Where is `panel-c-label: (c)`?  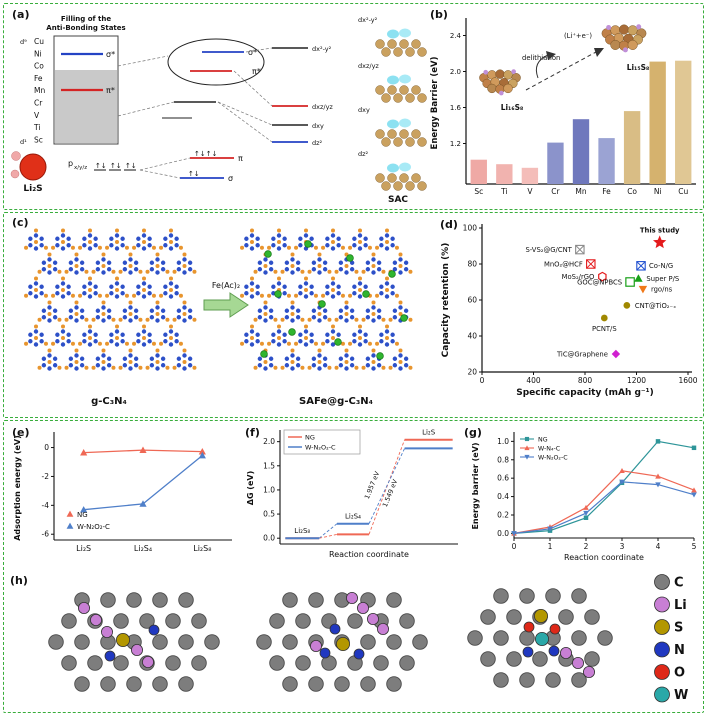 panel-c-label: (c) is located at coordinates (20, 222).